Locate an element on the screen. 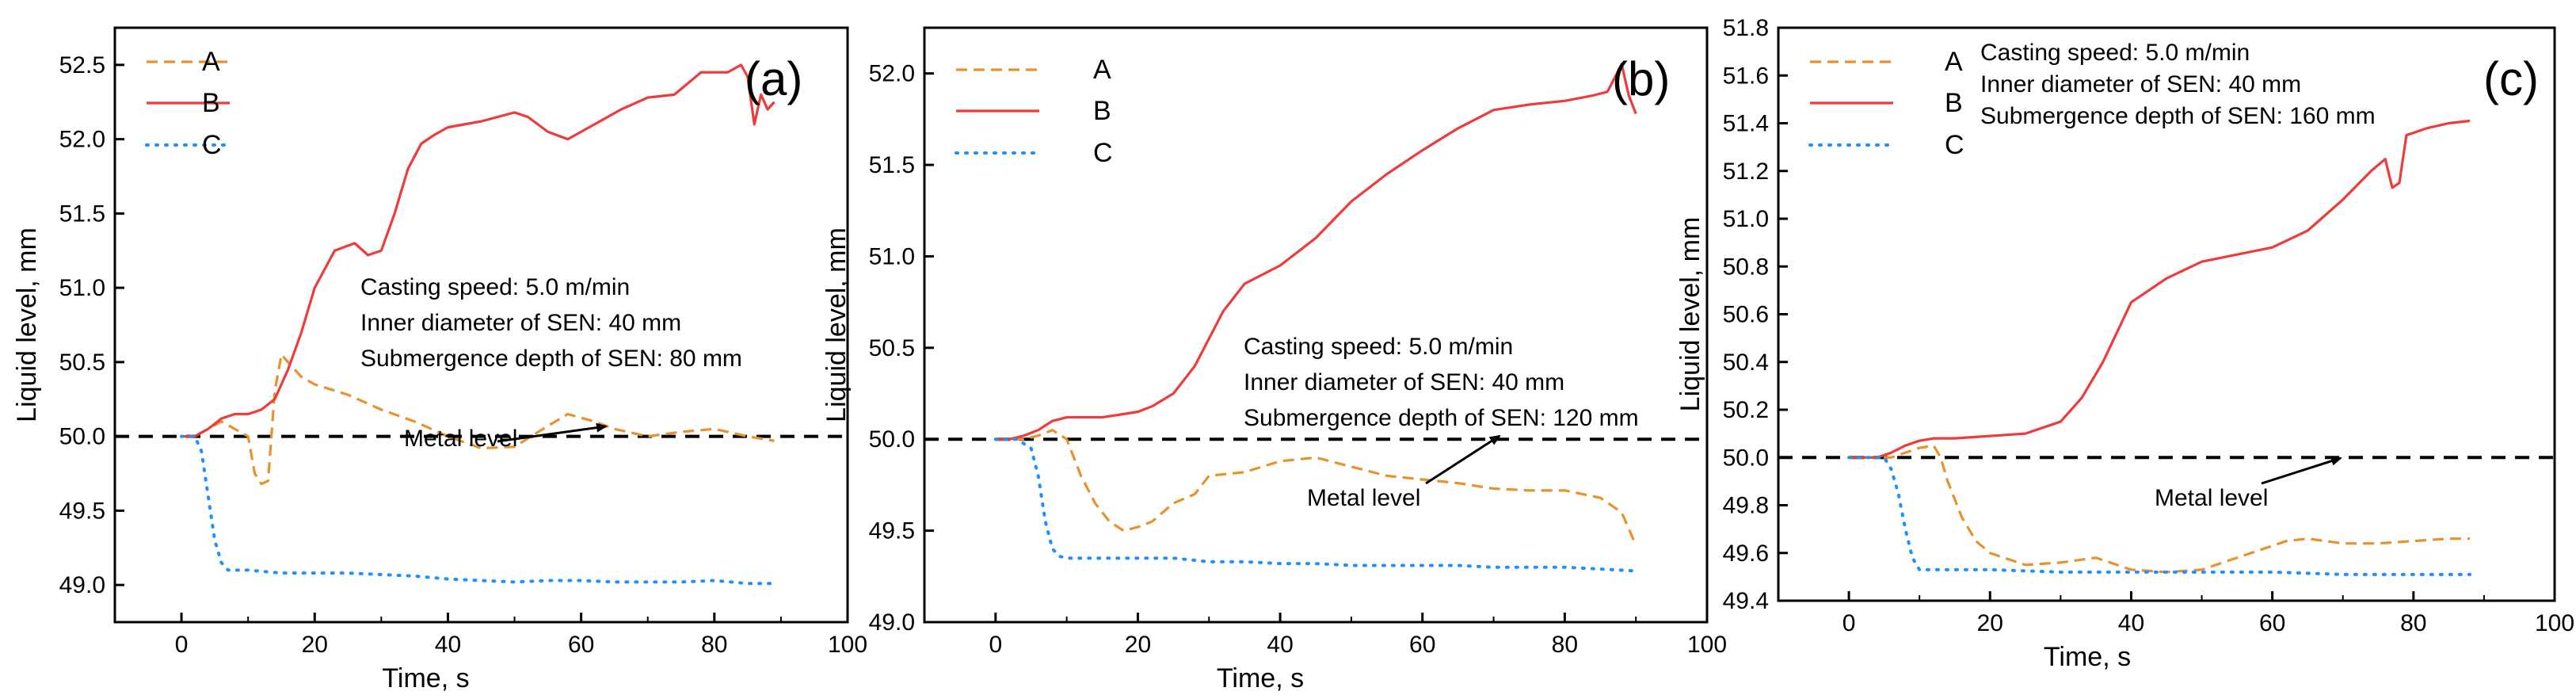 The image size is (2576, 699). panel-label: (a) is located at coordinates (773, 78).